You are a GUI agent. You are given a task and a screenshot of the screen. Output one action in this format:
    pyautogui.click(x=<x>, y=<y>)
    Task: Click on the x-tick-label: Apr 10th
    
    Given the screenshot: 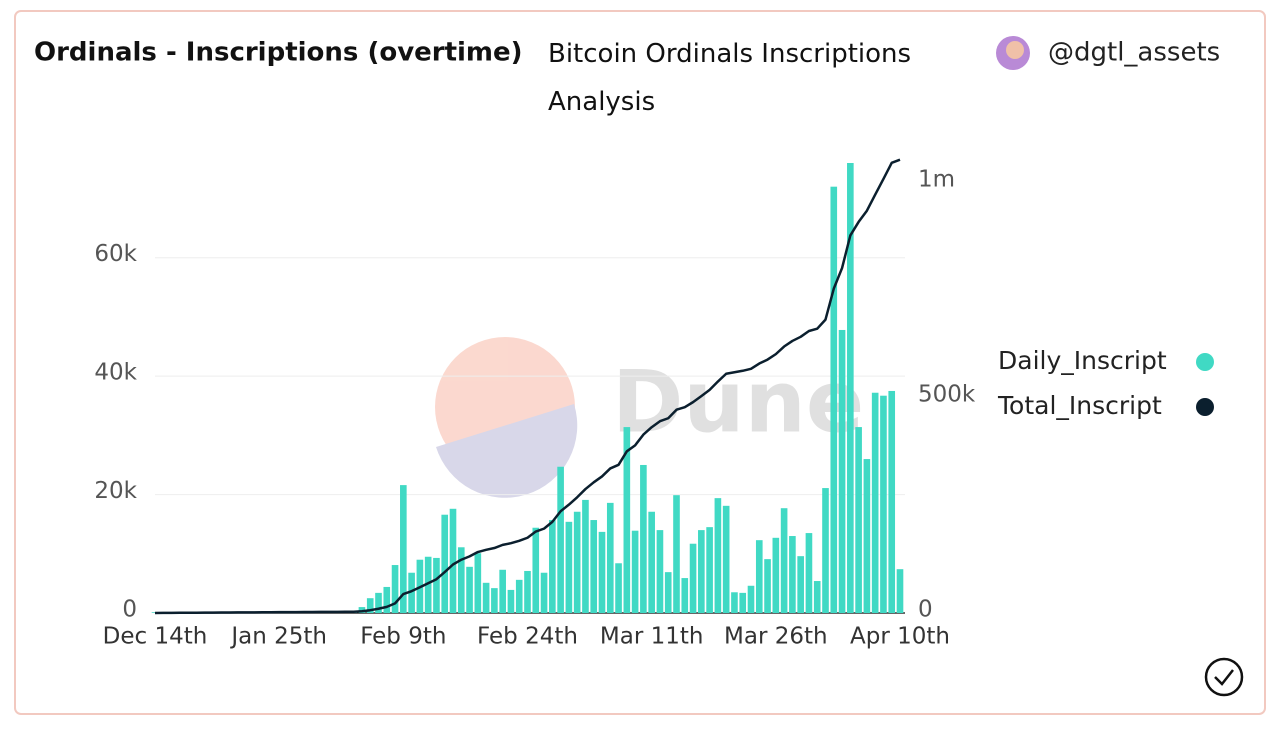 What is the action you would take?
    pyautogui.click(x=900, y=637)
    